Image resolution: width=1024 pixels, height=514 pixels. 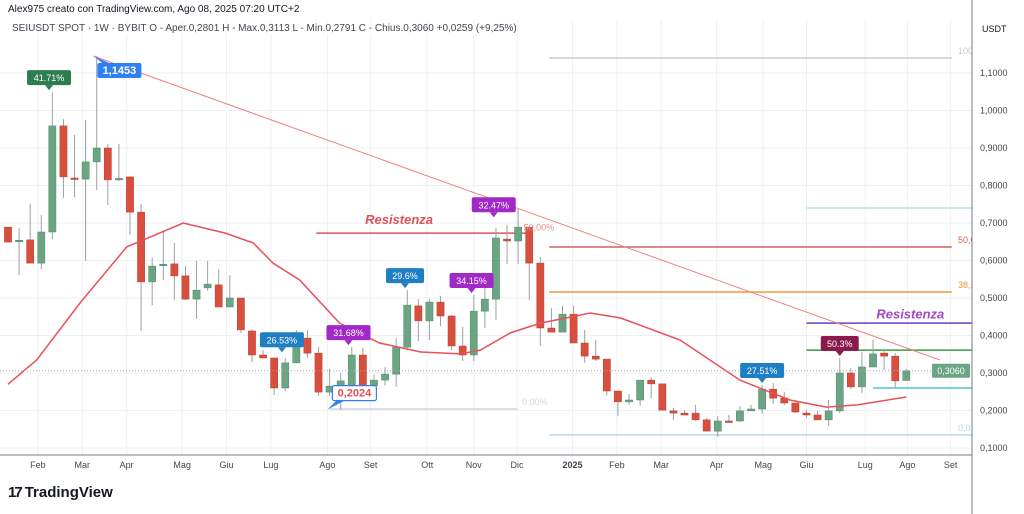 What do you see at coordinates (865, 465) in the screenshot?
I see `x-tick-label: Lug` at bounding box center [865, 465].